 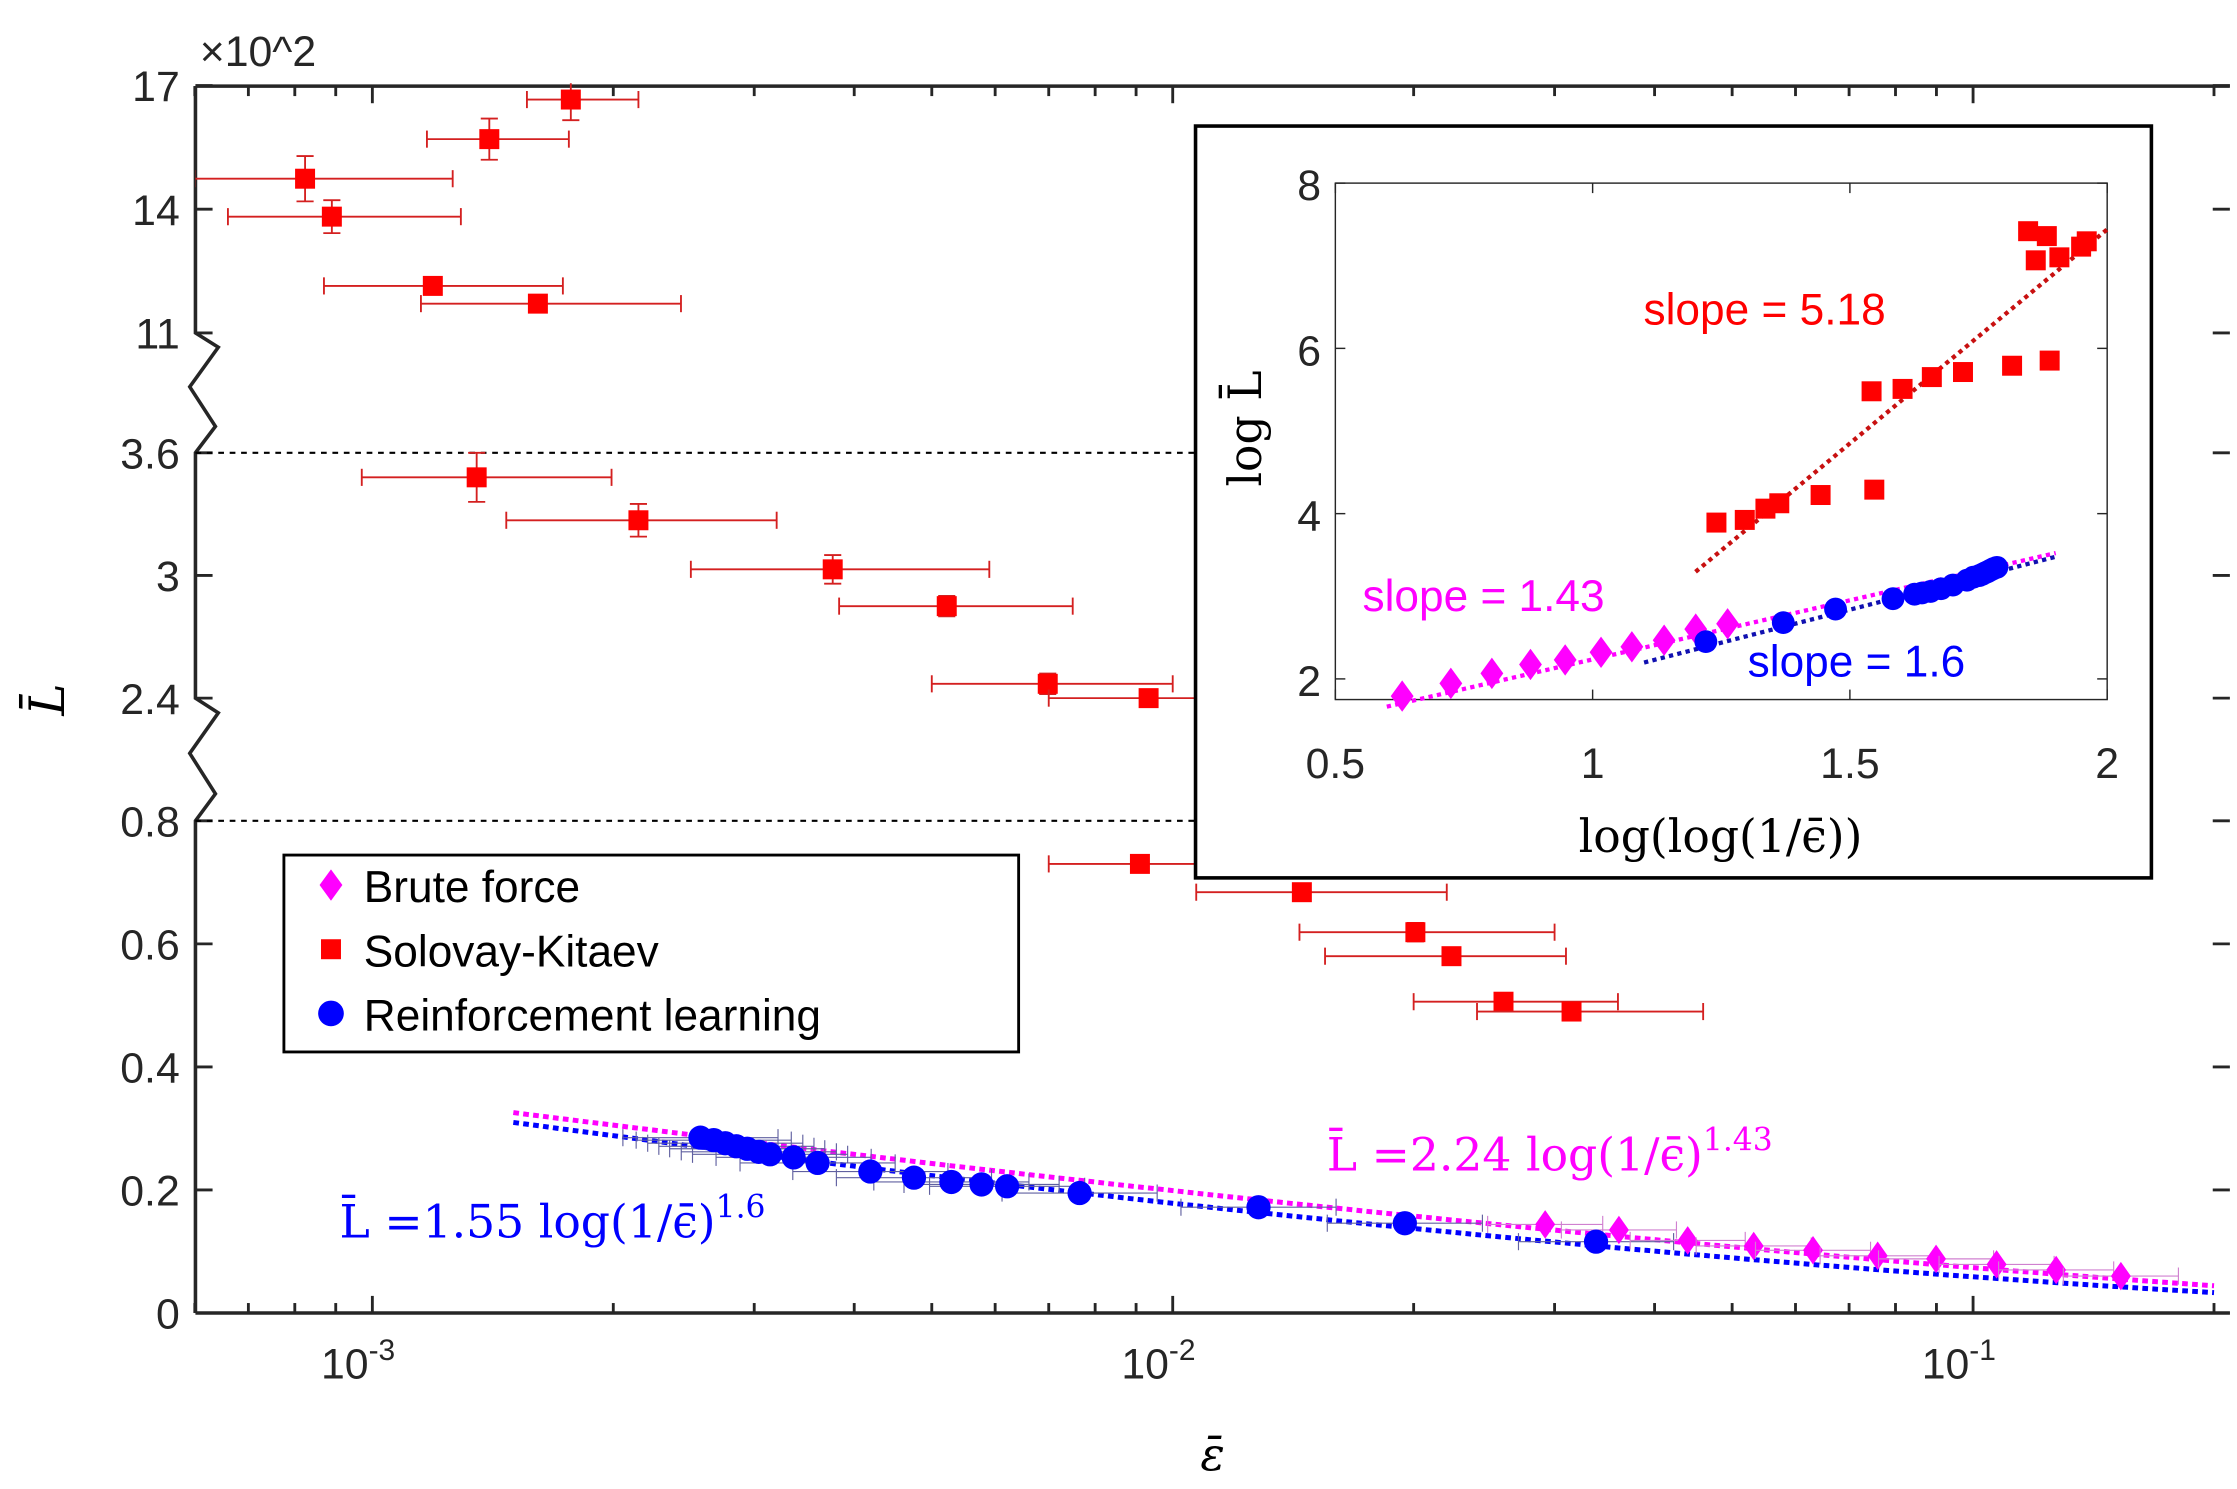 I want to click on x-tick-label: 10⁻³, so click(x=358, y=1361).